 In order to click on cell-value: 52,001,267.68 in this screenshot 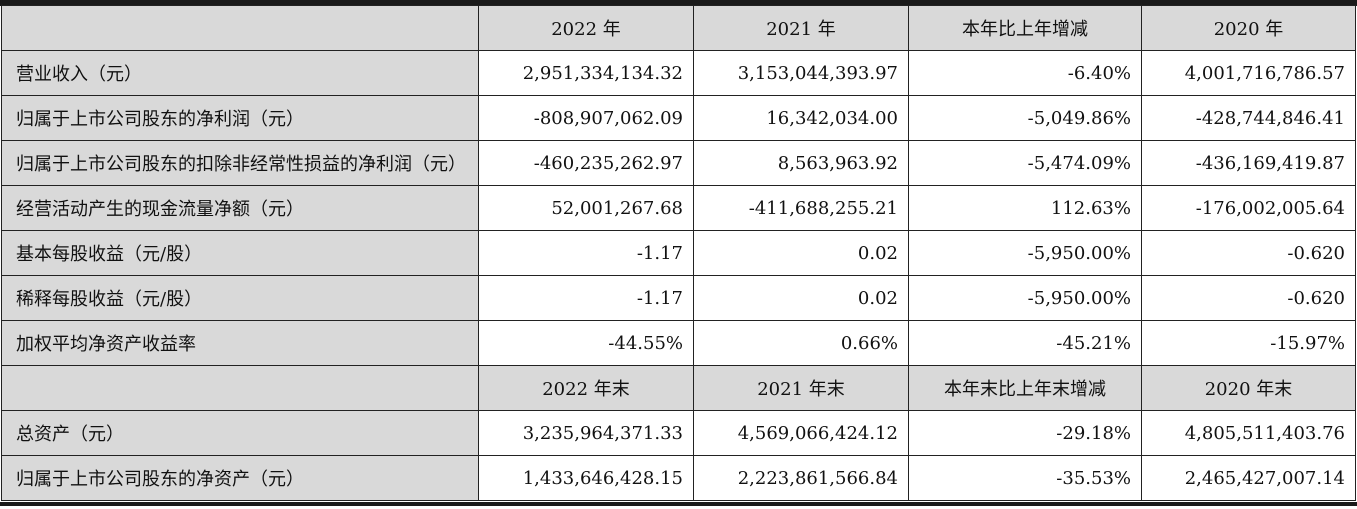, I will do `click(586, 208)`.